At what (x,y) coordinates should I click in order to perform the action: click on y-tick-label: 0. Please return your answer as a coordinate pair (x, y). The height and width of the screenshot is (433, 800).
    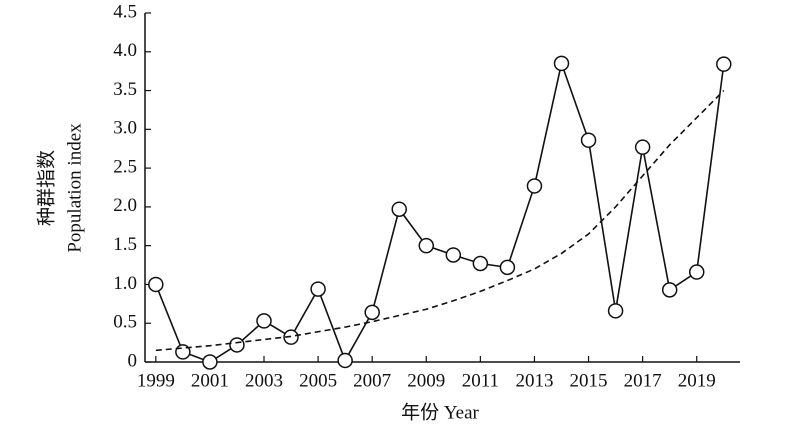
    Looking at the image, I should click on (133, 360).